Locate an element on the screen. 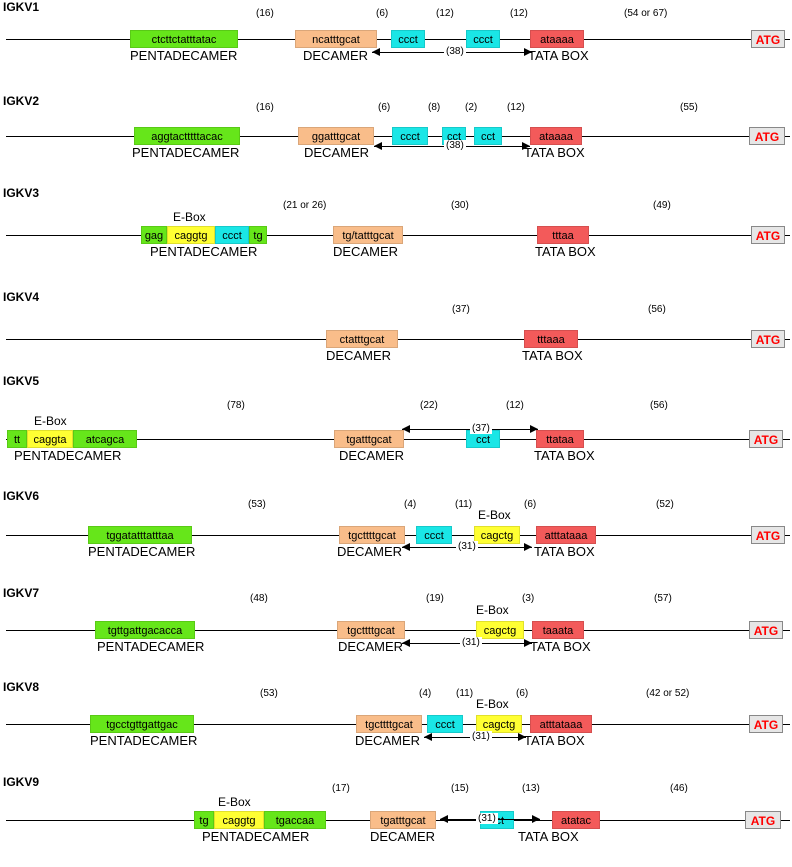  gene-name: IGKV6 is located at coordinates (21, 496).